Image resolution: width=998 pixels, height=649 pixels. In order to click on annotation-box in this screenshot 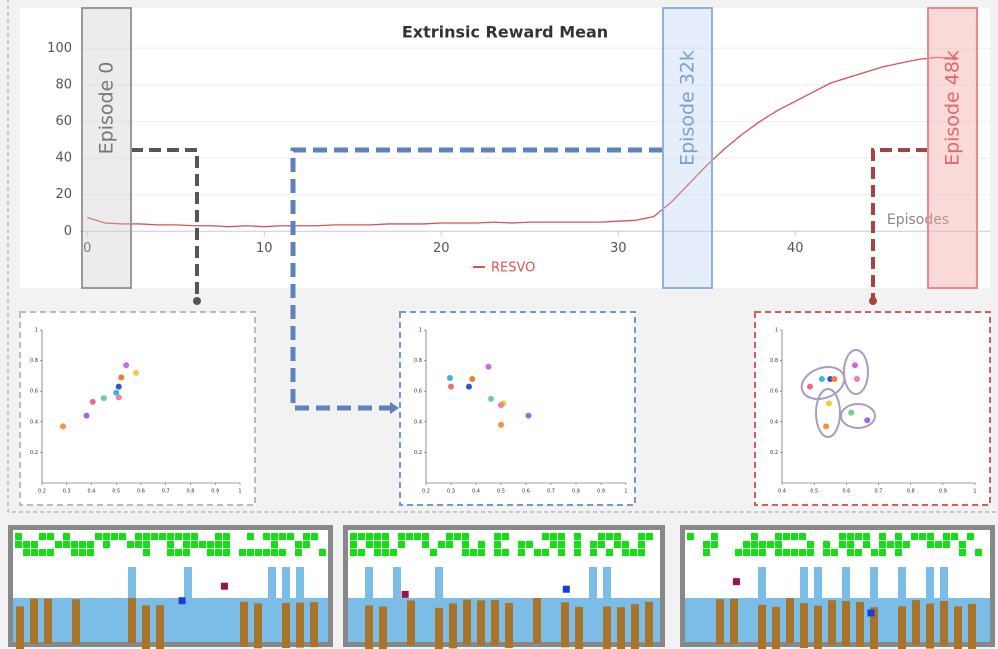, I will do `click(106, 148)`.